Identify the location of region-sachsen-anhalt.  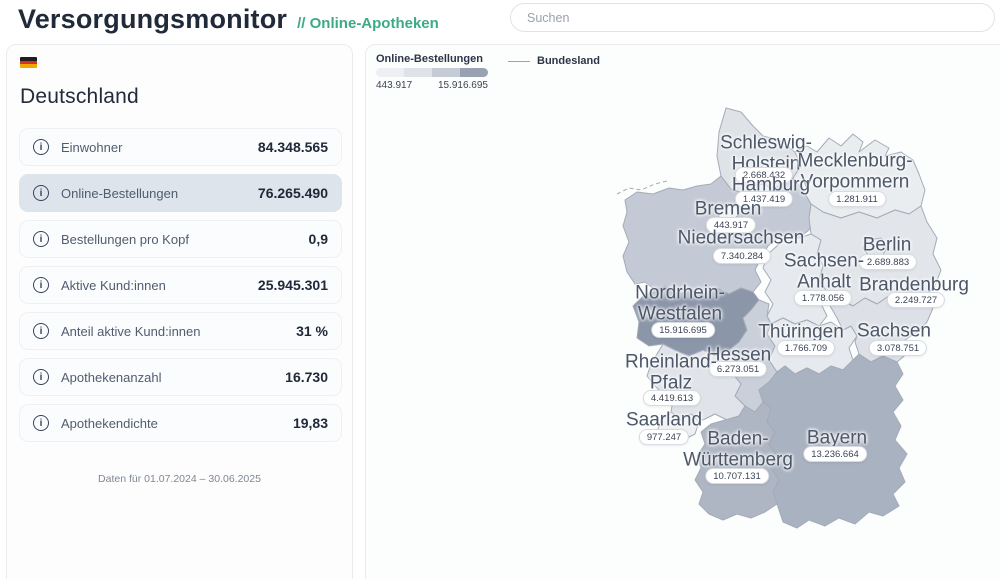
(795, 280).